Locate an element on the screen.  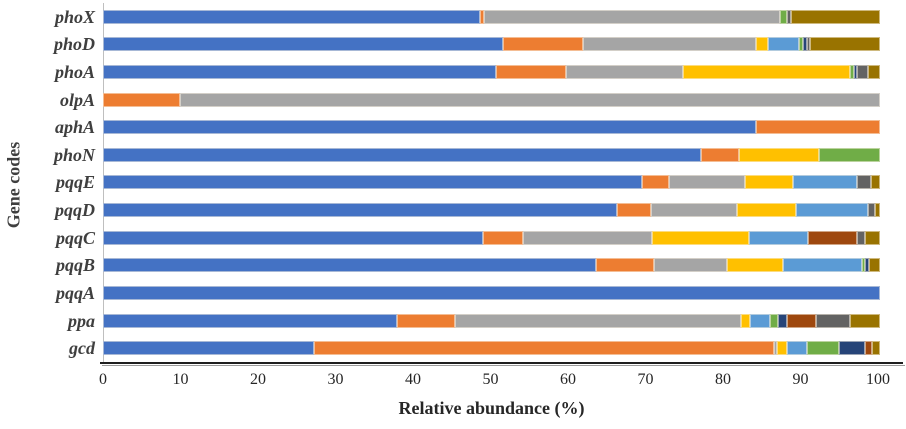
bar-row: phoA is located at coordinates (440, 72).